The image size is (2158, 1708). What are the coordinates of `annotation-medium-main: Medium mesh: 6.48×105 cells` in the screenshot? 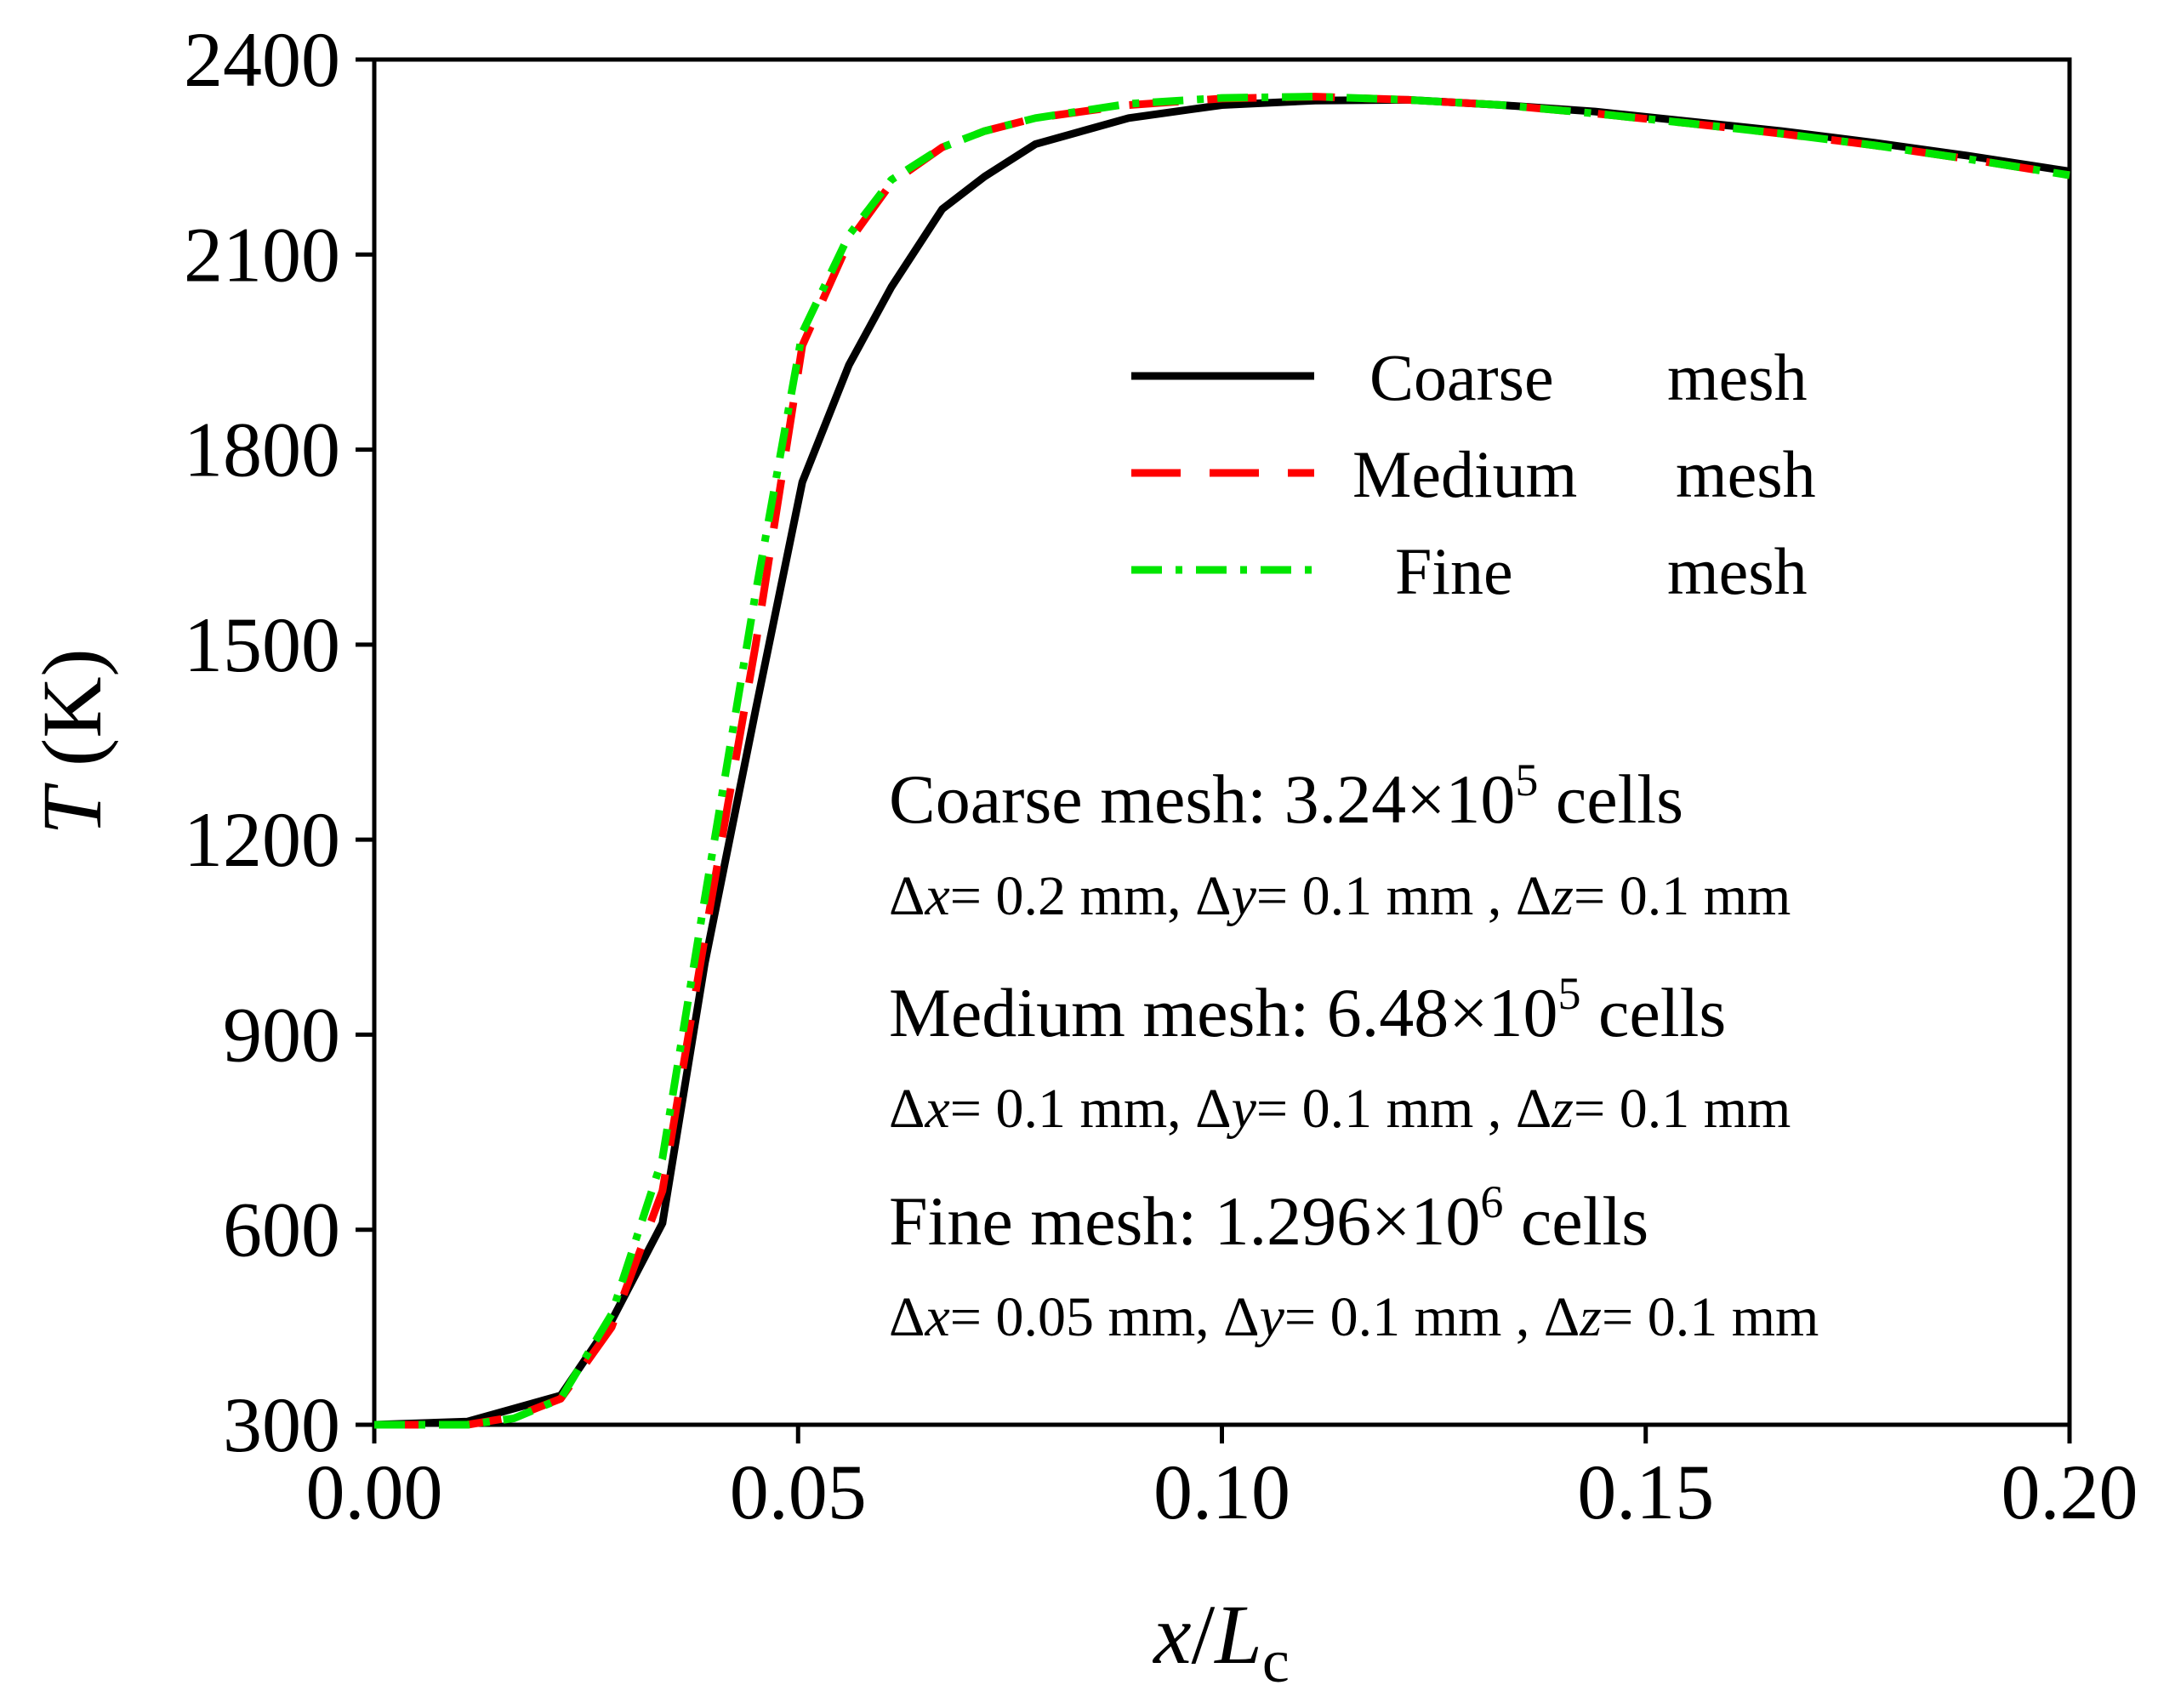 It's located at (1307, 1010).